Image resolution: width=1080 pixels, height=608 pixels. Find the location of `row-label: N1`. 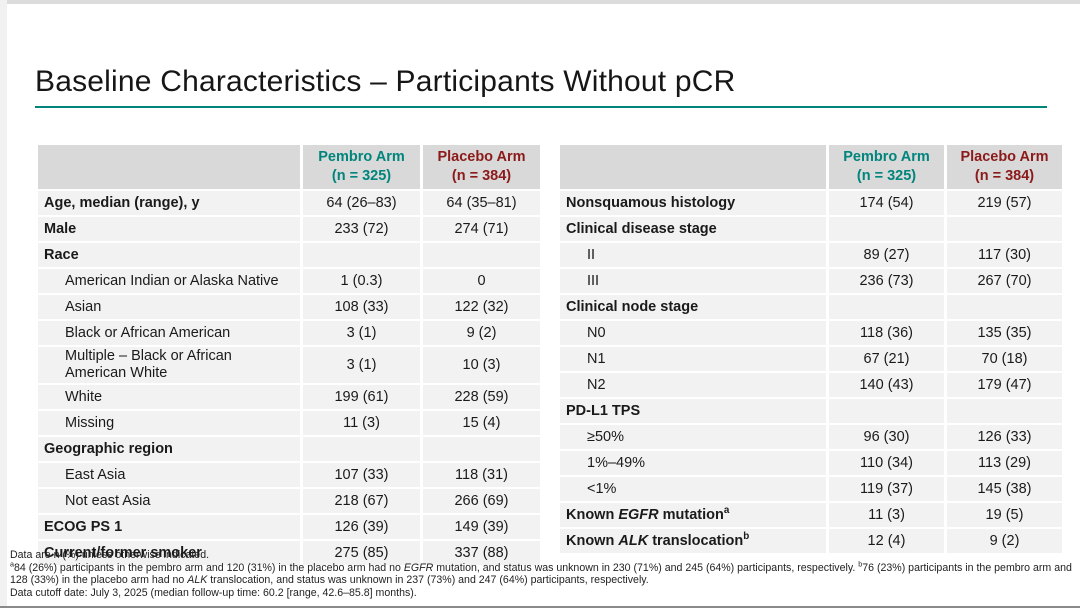

row-label: N1 is located at coordinates (693, 359).